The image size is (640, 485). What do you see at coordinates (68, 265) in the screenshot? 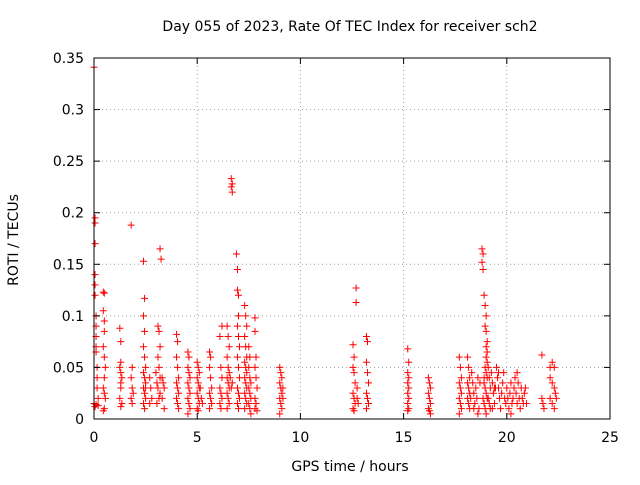
I see `y-tick-label: 0.15` at bounding box center [68, 265].